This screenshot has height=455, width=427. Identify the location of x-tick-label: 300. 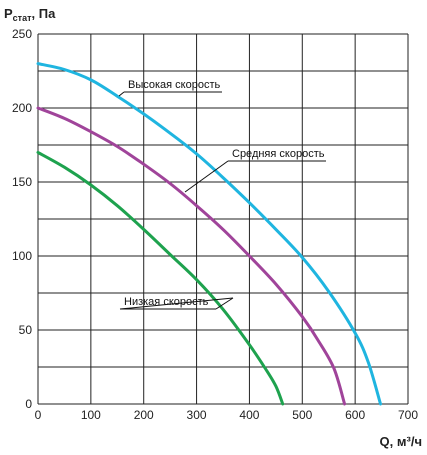
(197, 415).